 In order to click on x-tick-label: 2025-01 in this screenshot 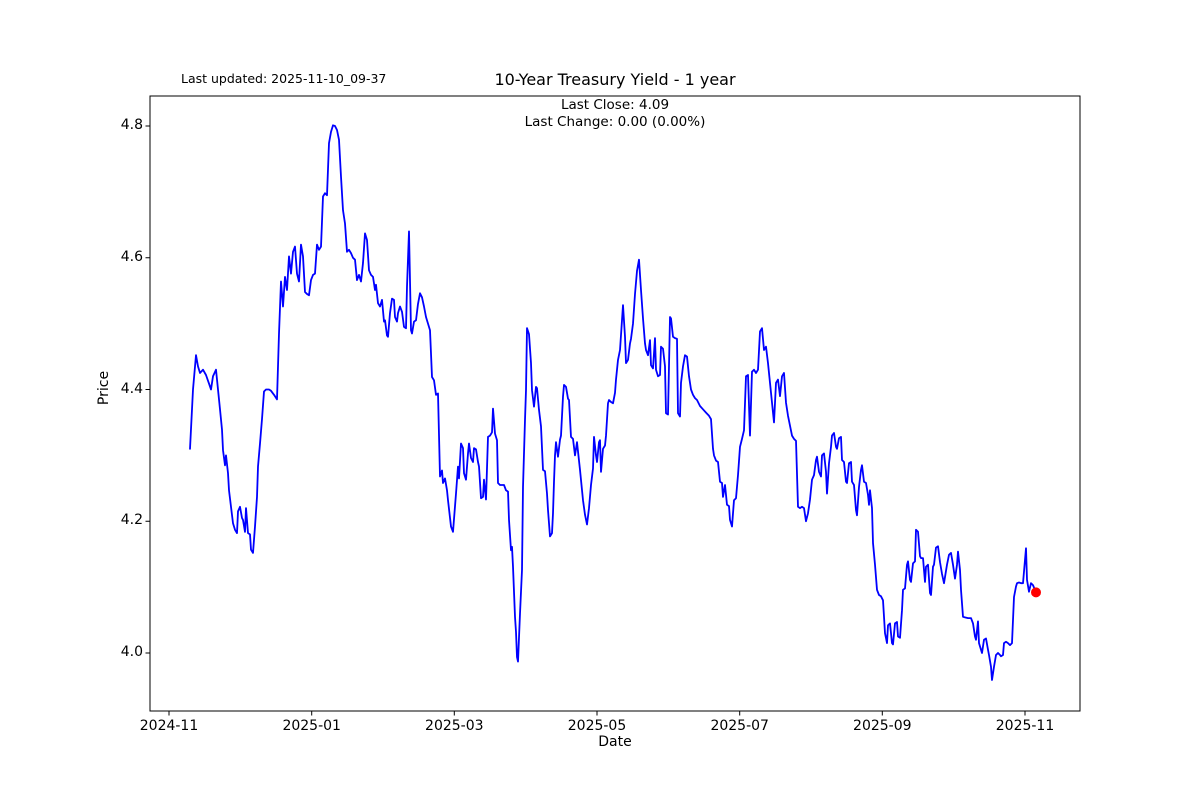, I will do `click(311, 726)`.